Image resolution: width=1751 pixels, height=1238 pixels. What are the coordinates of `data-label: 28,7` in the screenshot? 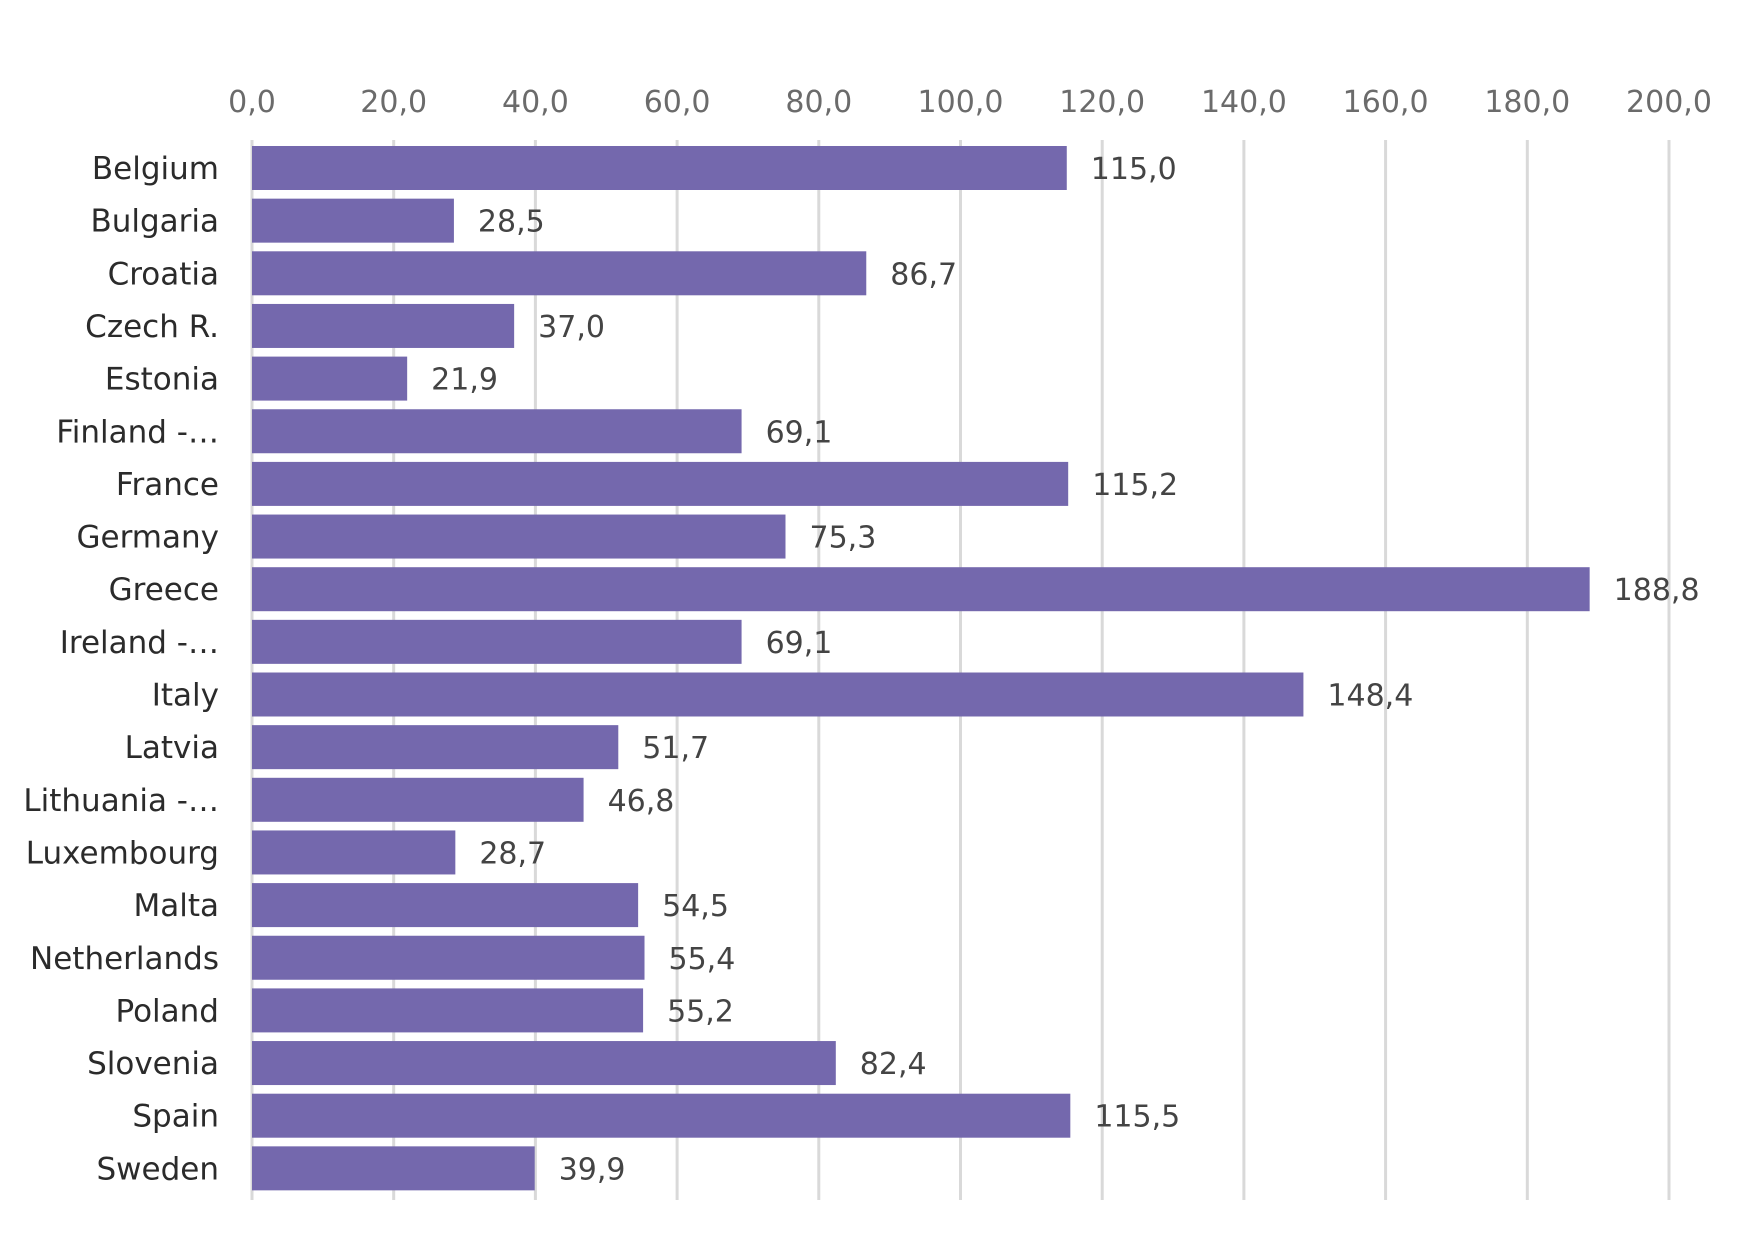 It's located at (512, 853).